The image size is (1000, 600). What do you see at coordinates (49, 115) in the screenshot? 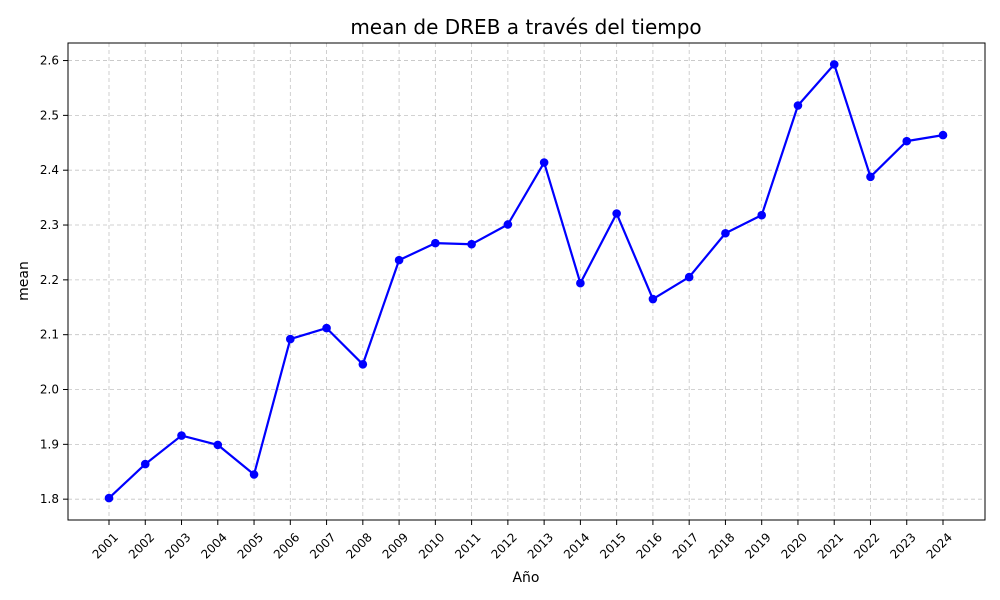
I see `y-tick-label: 2.5` at bounding box center [49, 115].